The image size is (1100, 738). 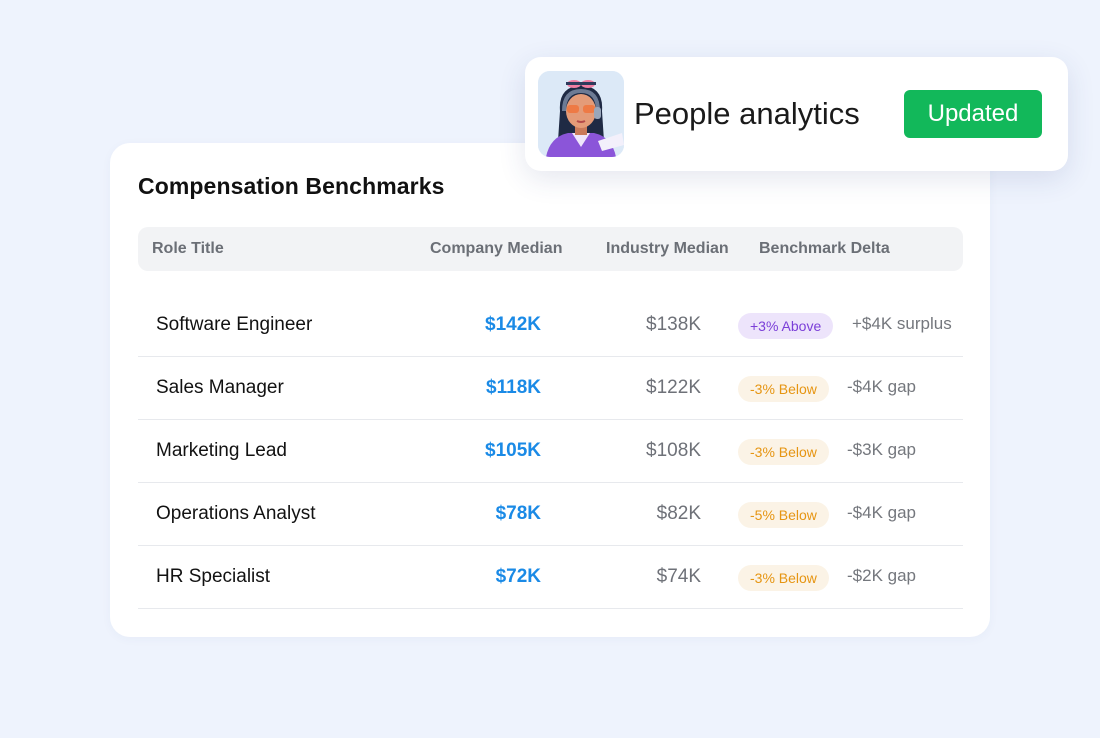 What do you see at coordinates (747, 113) in the screenshot?
I see `notification-text: People analytics` at bounding box center [747, 113].